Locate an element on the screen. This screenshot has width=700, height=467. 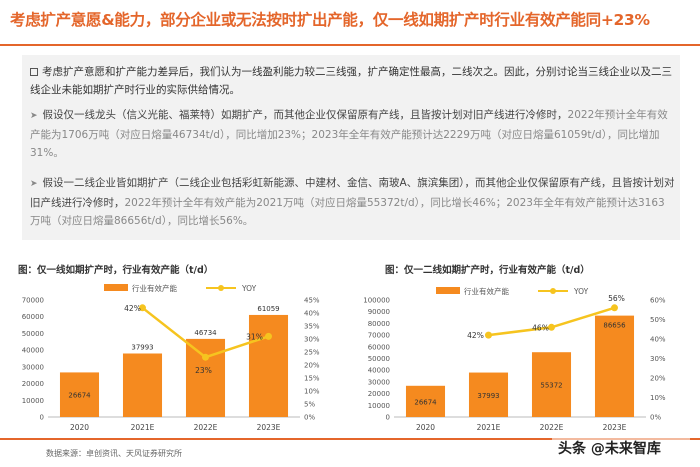
y-right-tick-label: 60% is located at coordinates (658, 301).